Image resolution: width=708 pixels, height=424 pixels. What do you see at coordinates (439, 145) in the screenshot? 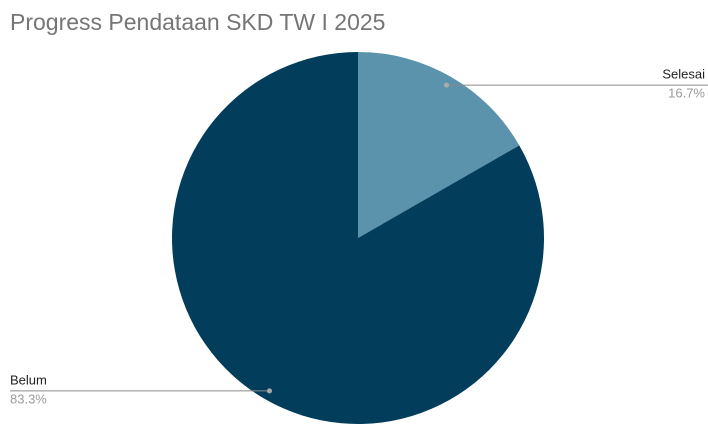
I see `pie-slice` at bounding box center [439, 145].